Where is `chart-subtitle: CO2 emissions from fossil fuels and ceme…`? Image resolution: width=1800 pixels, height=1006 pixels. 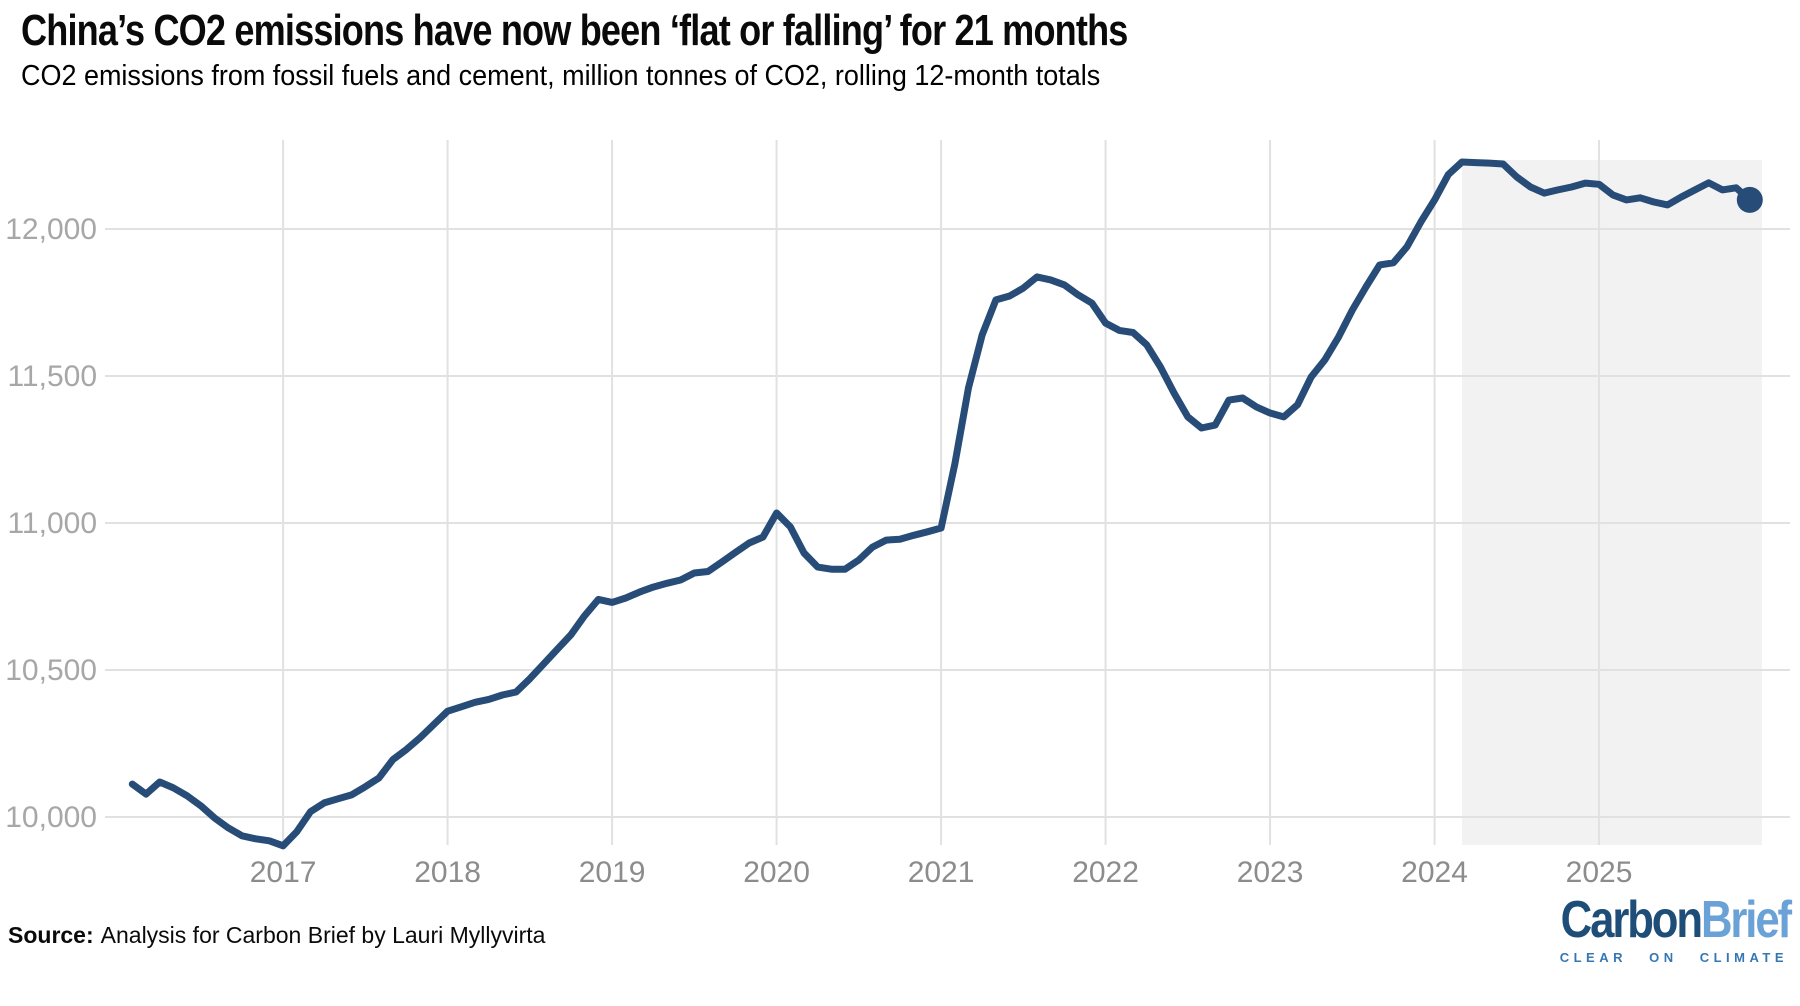
chart-subtitle: CO2 emissions from fossil fuels and ceme… is located at coordinates (561, 76).